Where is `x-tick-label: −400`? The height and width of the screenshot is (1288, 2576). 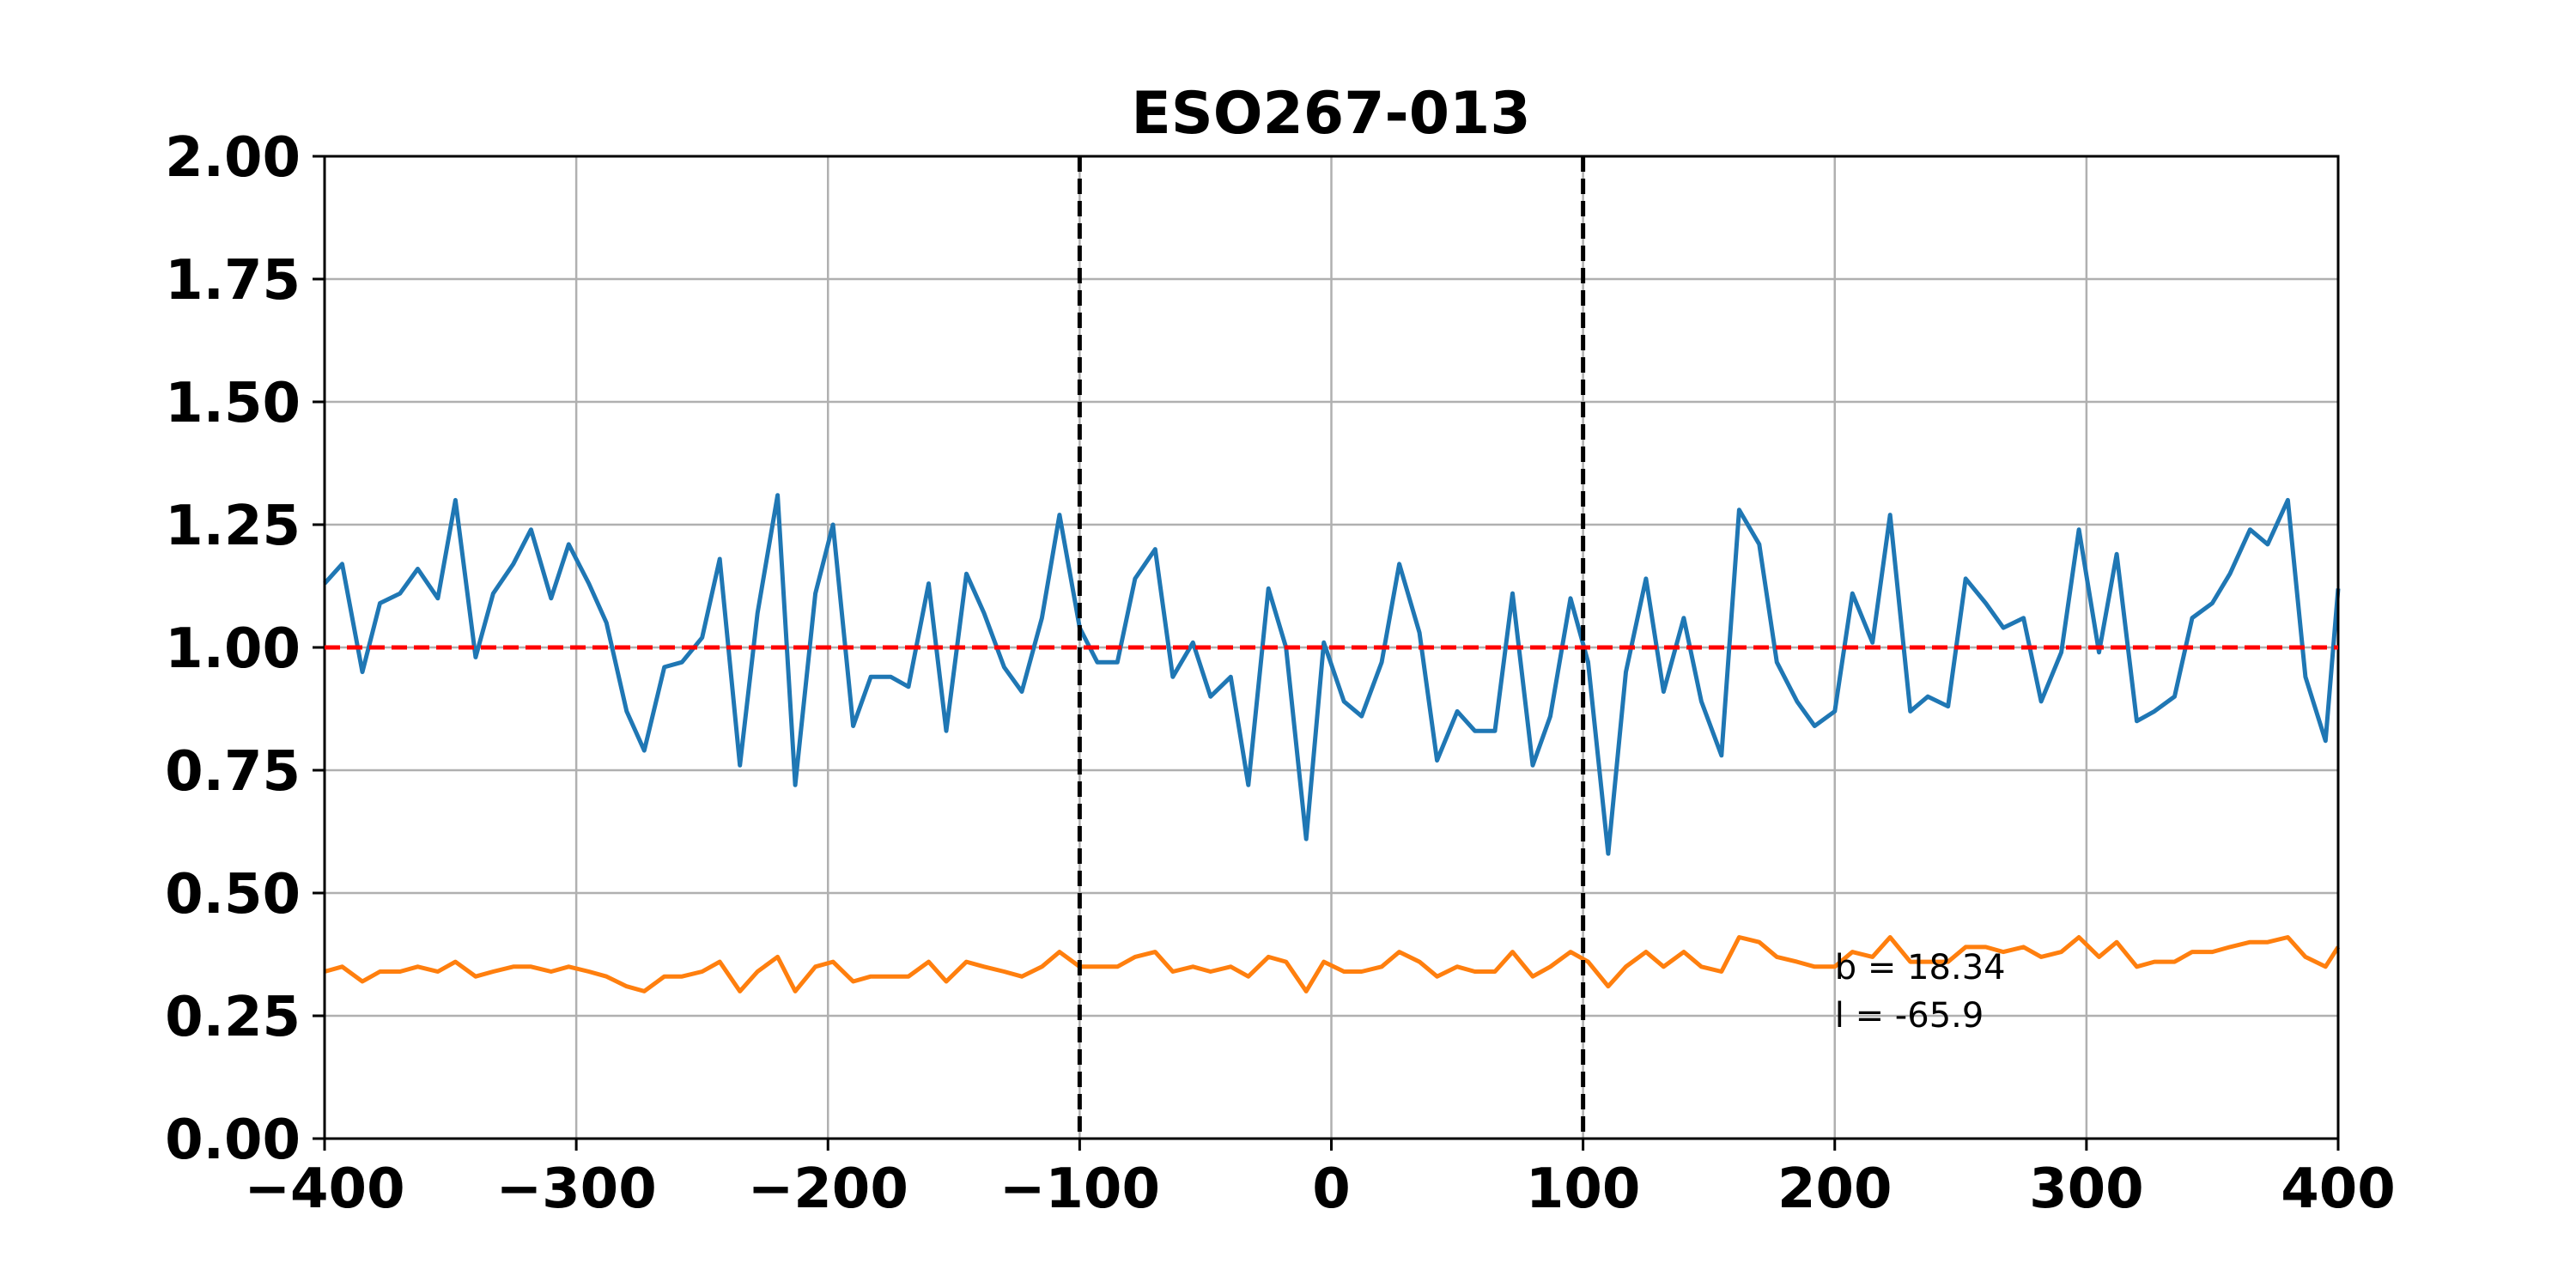 x-tick-label: −400 is located at coordinates (324, 1189).